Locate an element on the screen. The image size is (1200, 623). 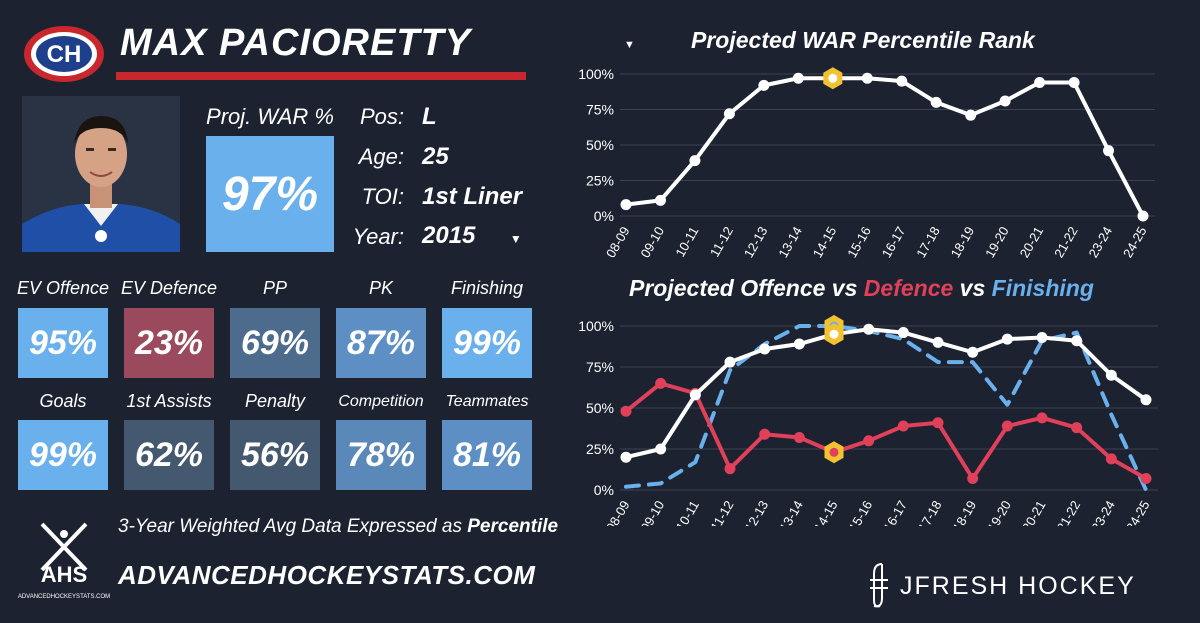
tile-label-teammates: Teammates is located at coordinates (487, 401).